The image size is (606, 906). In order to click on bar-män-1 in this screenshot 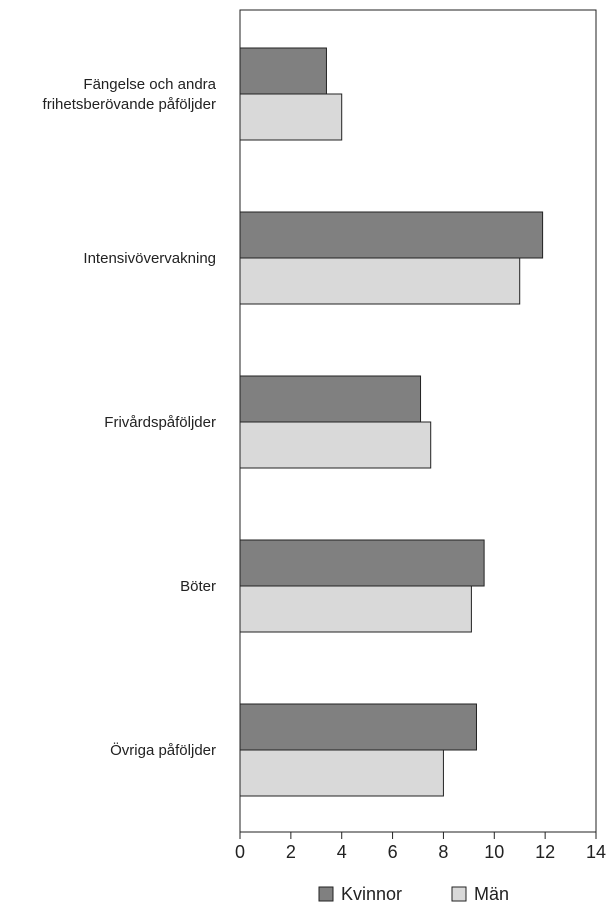, I will do `click(380, 281)`.